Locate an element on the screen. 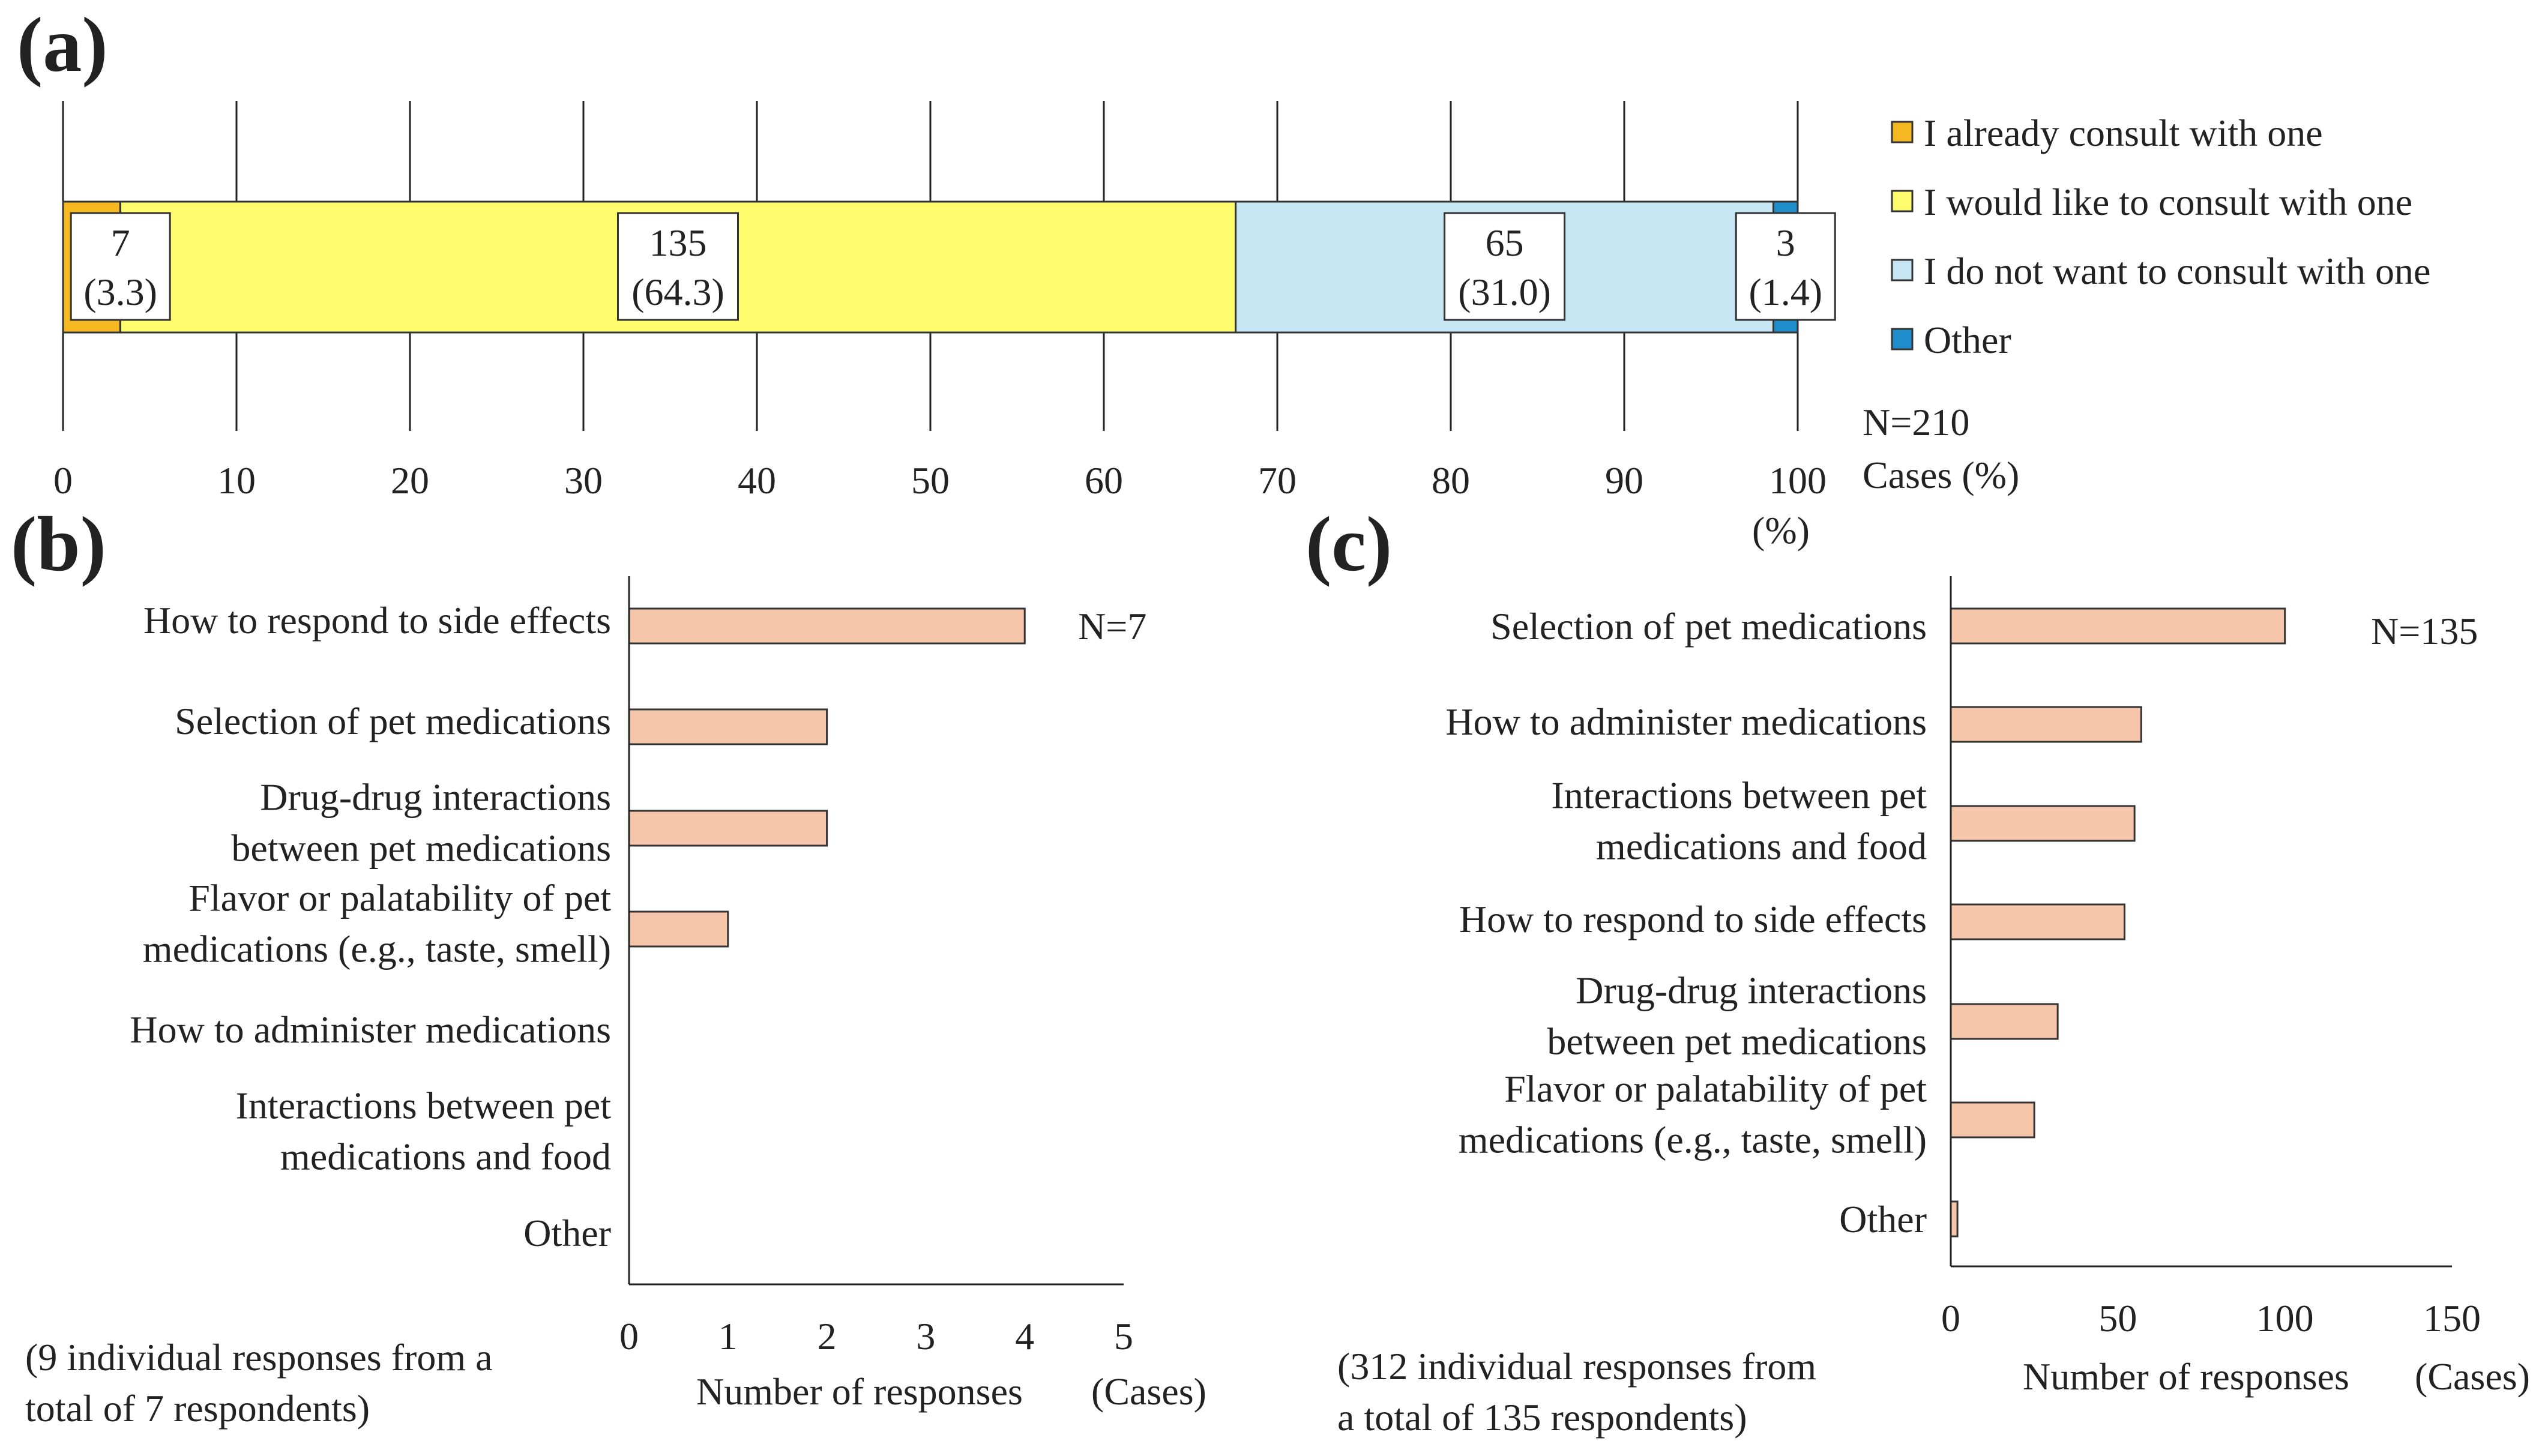 The height and width of the screenshot is (1456, 2548). panel-a-data-label-percent: (31.0) is located at coordinates (1504, 292).